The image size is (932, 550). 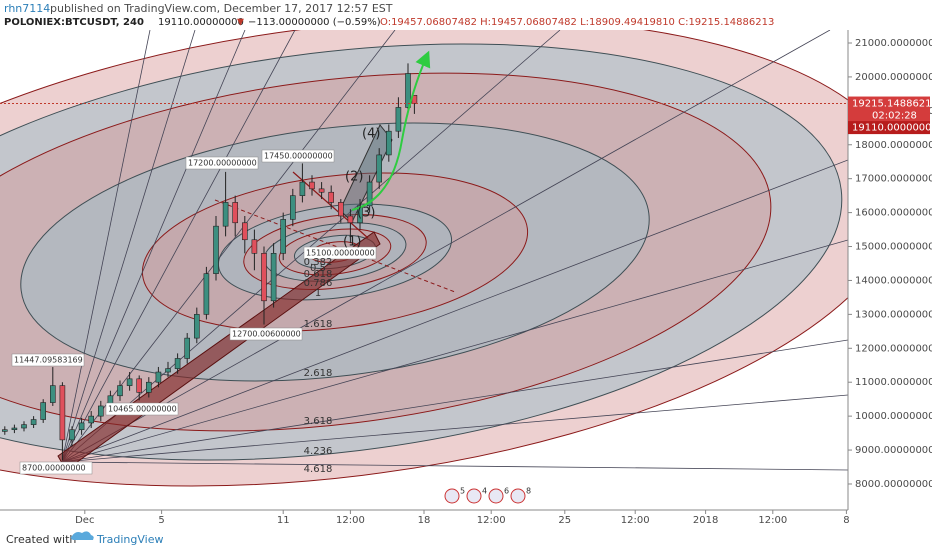 I want to click on change: −113.00000000 (−0.59%), so click(x=314, y=22).